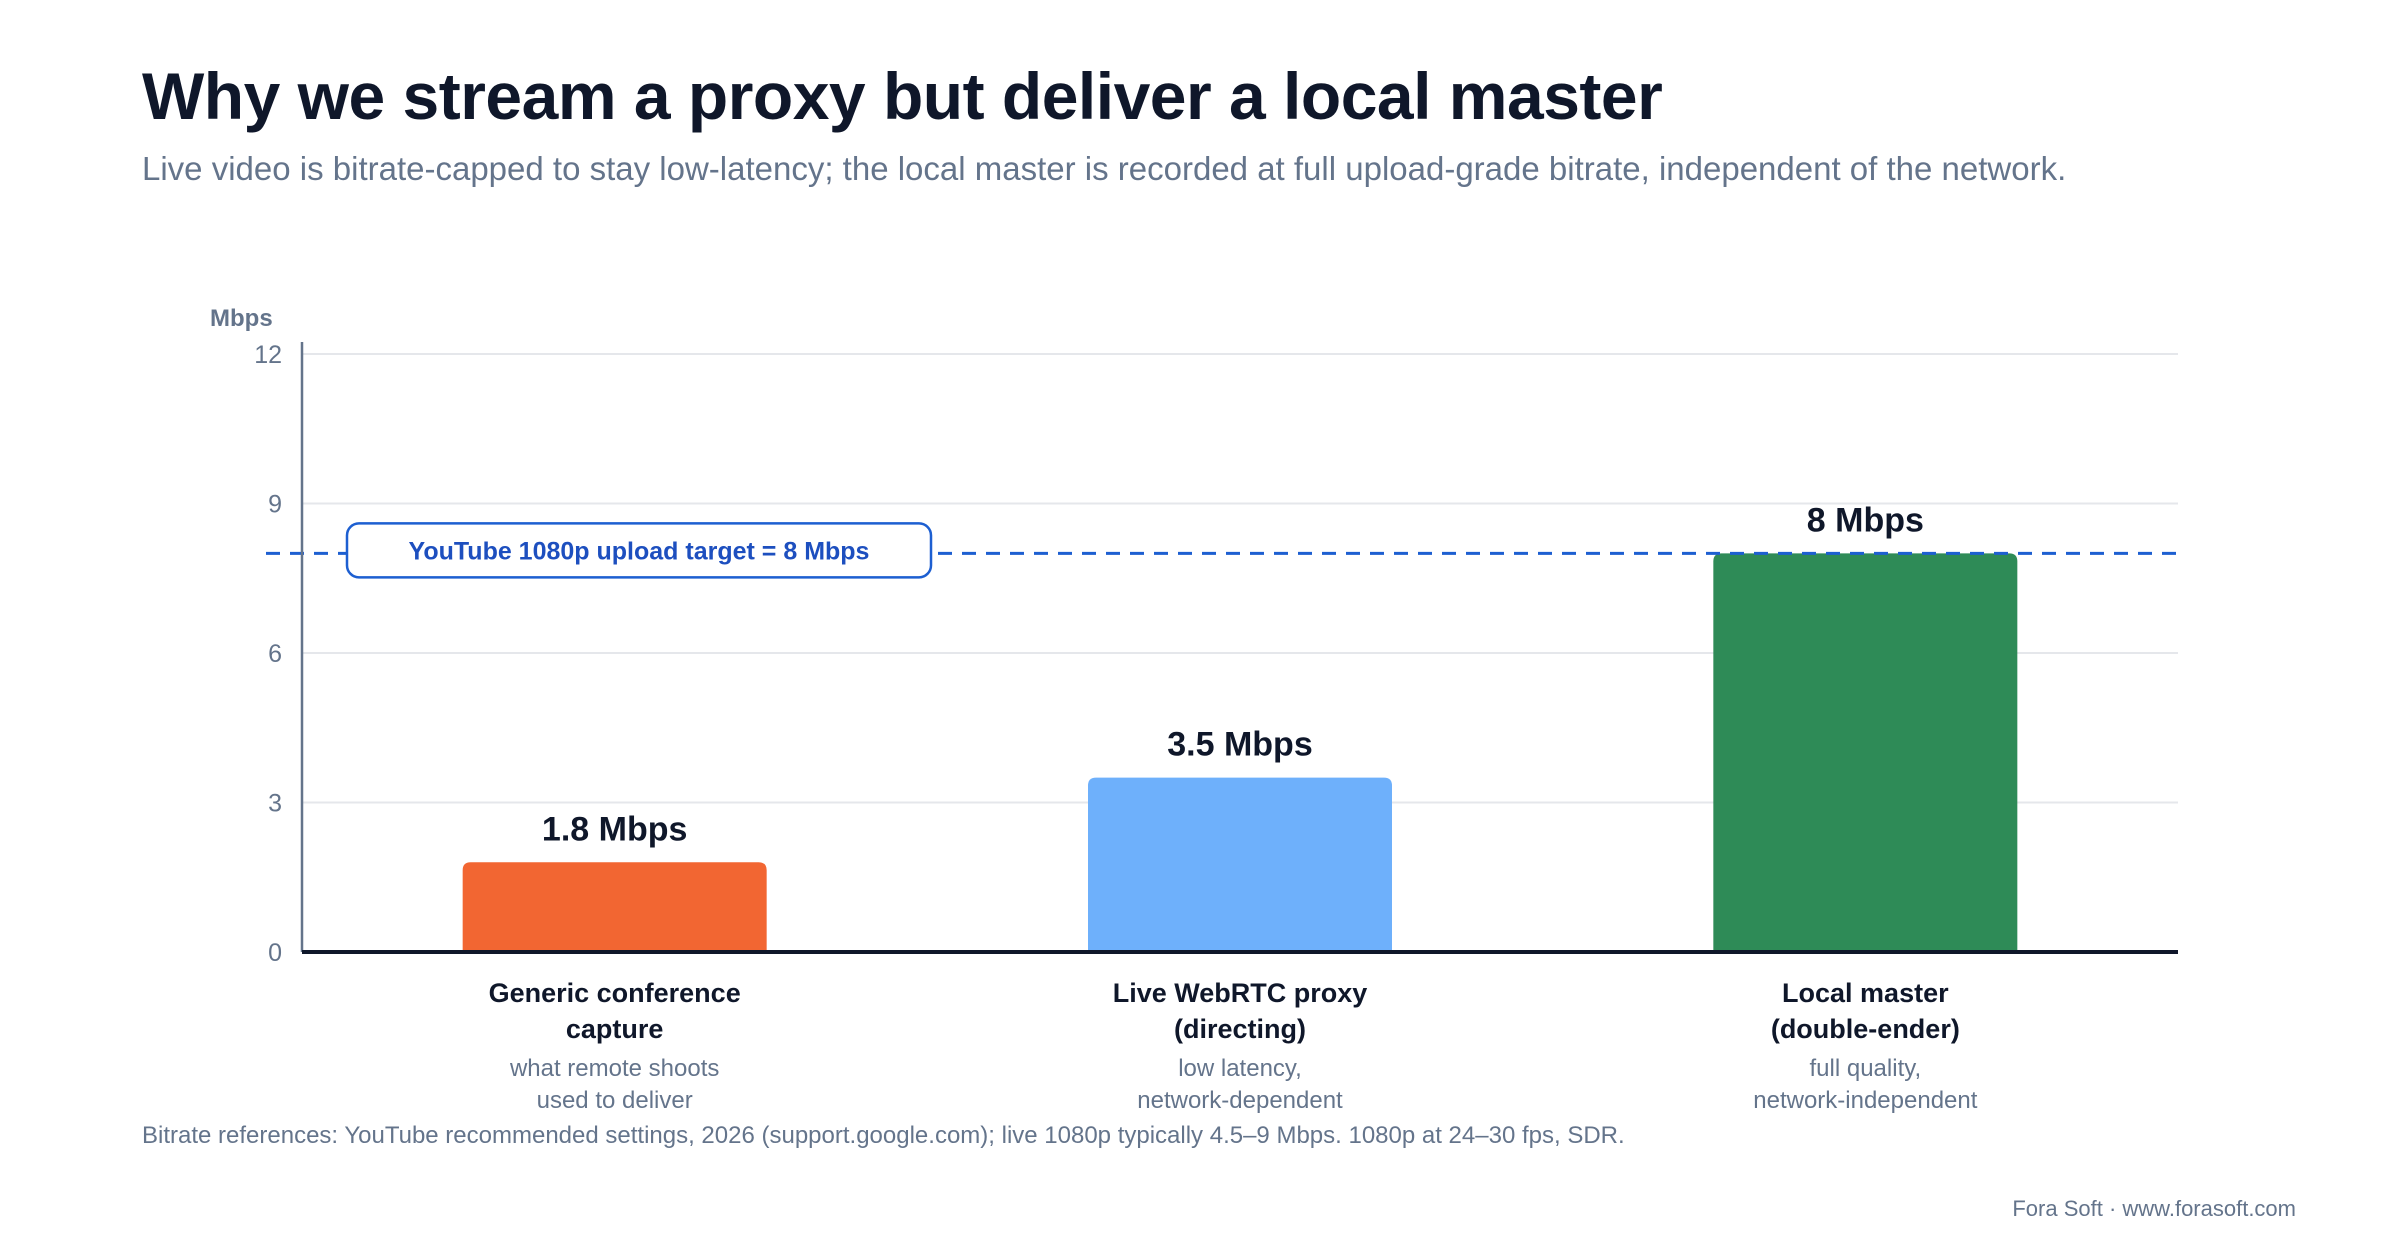 The width and height of the screenshot is (2400, 1248). What do you see at coordinates (1222, 550) in the screenshot?
I see `reference-layer: YouTube 1080p upload target = 8 Mbps` at bounding box center [1222, 550].